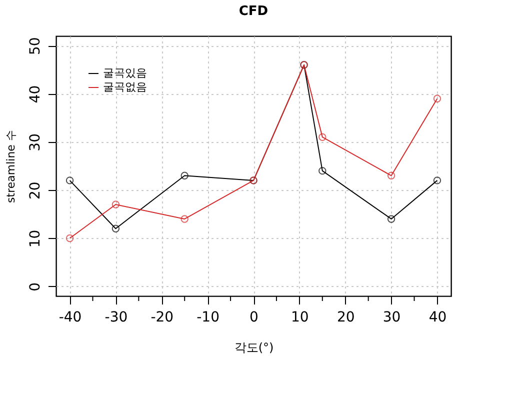 The image size is (510, 415). Describe the element at coordinates (11, 166) in the screenshot. I see `y-axis-title: streamline 수` at that location.